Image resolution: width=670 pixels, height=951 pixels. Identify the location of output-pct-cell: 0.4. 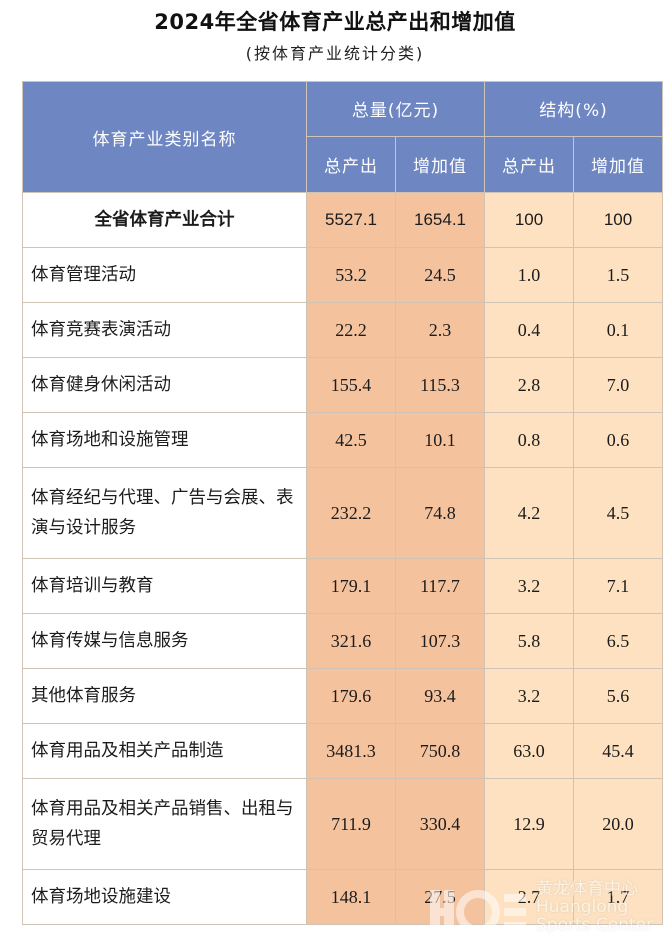
(529, 330).